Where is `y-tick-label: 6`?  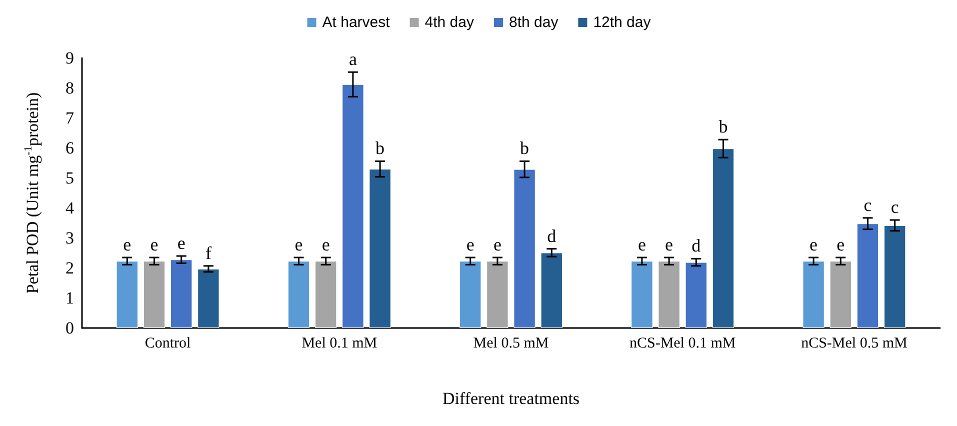
y-tick-label: 6 is located at coordinates (70, 148).